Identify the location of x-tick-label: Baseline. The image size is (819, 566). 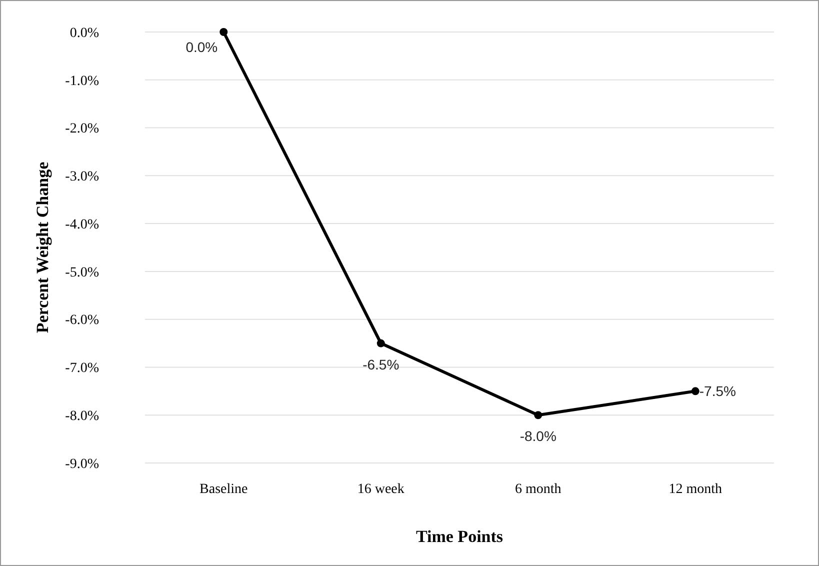
(224, 489).